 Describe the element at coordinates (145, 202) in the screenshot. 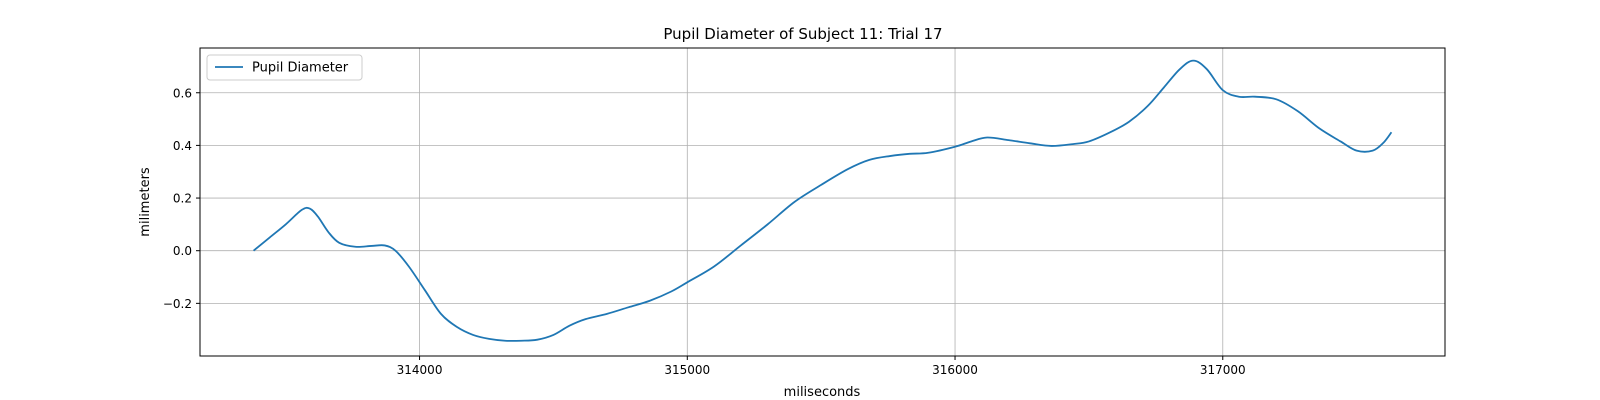

I see `y-axis-label: milimeters` at that location.